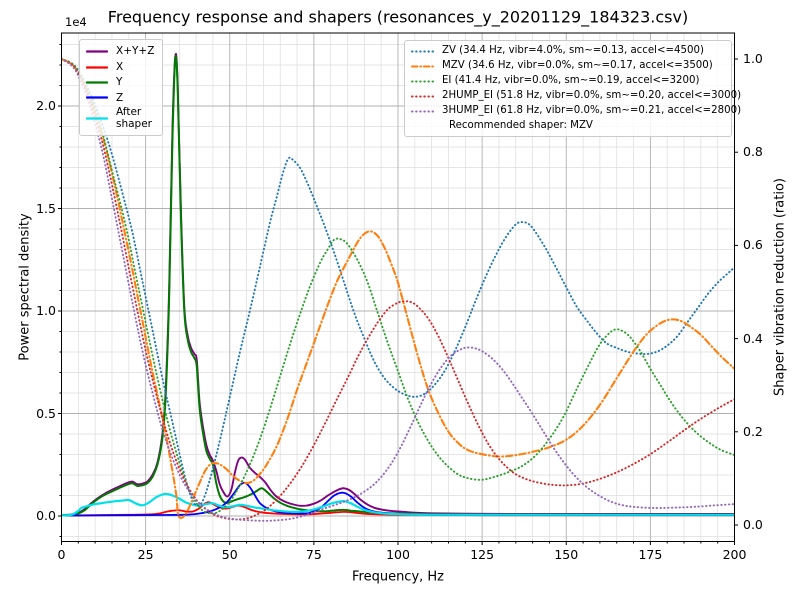 Image resolution: width=800 pixels, height=600 pixels. I want to click on series-after-shaper, so click(398, 504).